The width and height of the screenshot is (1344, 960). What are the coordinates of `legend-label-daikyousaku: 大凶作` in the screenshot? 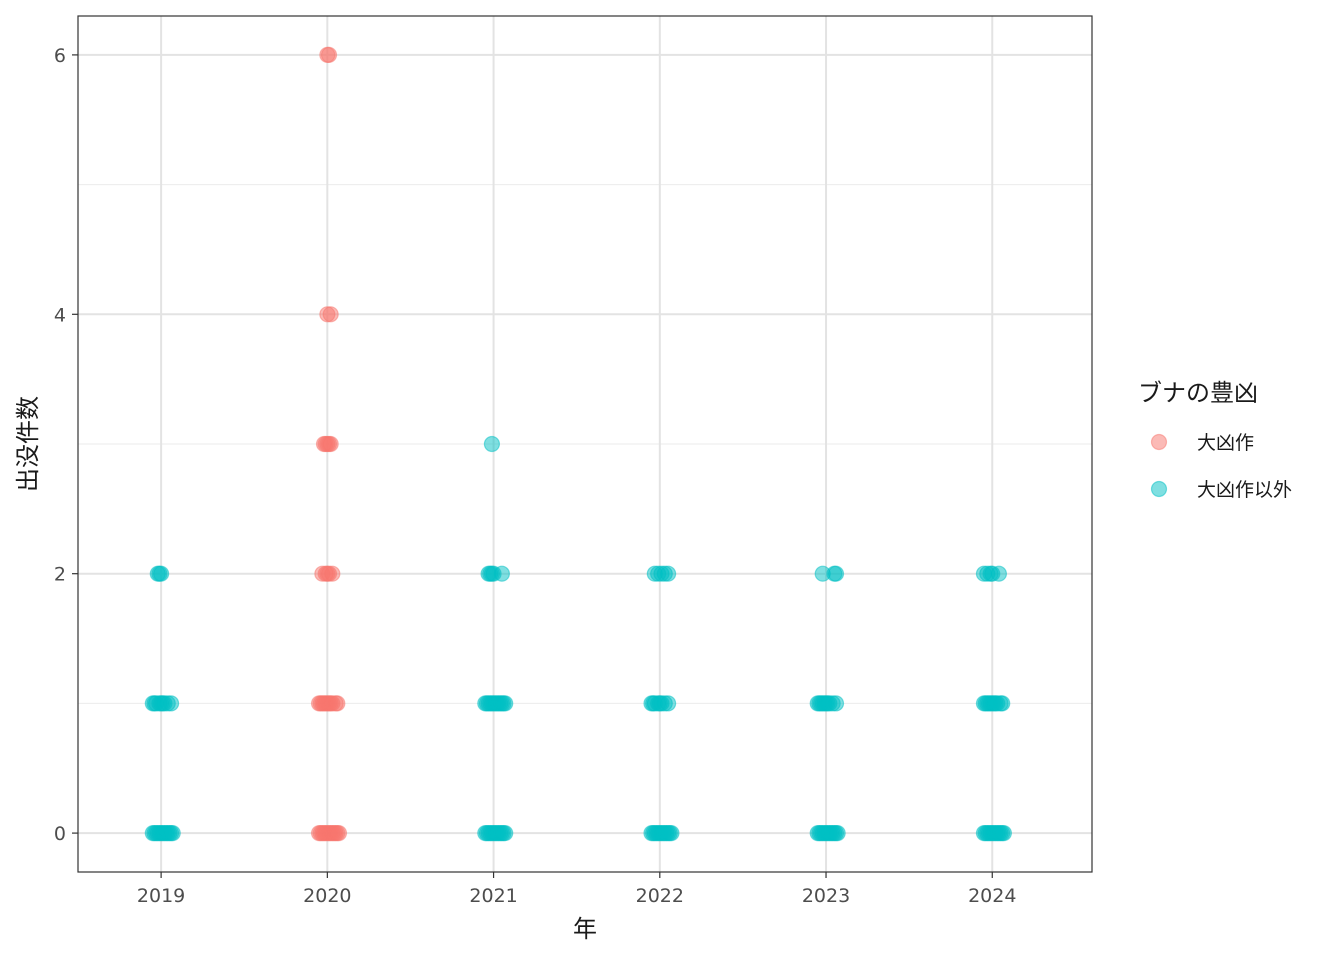 It's located at (1225, 443).